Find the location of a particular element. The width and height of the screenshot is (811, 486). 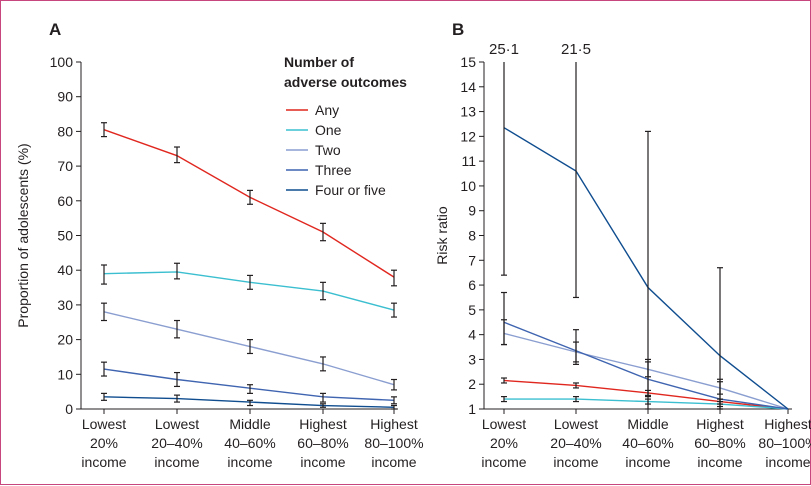

y-tick-label: 0 is located at coordinates (69, 409).